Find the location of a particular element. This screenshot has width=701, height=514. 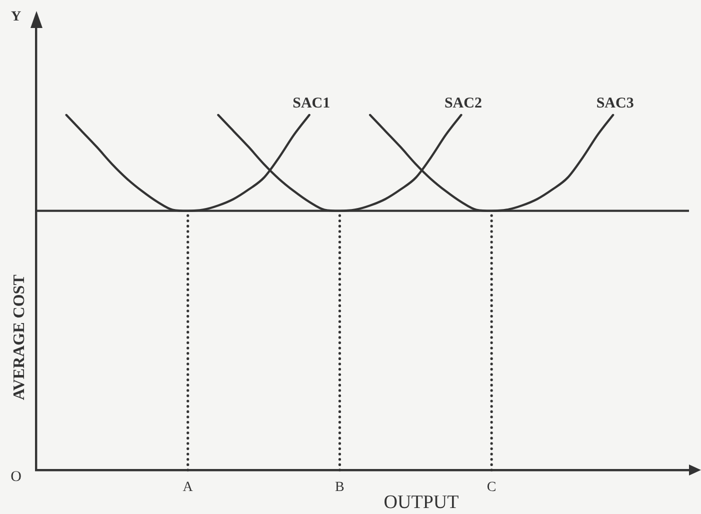

y-axis-title: AVERAGE COST is located at coordinates (19, 337).